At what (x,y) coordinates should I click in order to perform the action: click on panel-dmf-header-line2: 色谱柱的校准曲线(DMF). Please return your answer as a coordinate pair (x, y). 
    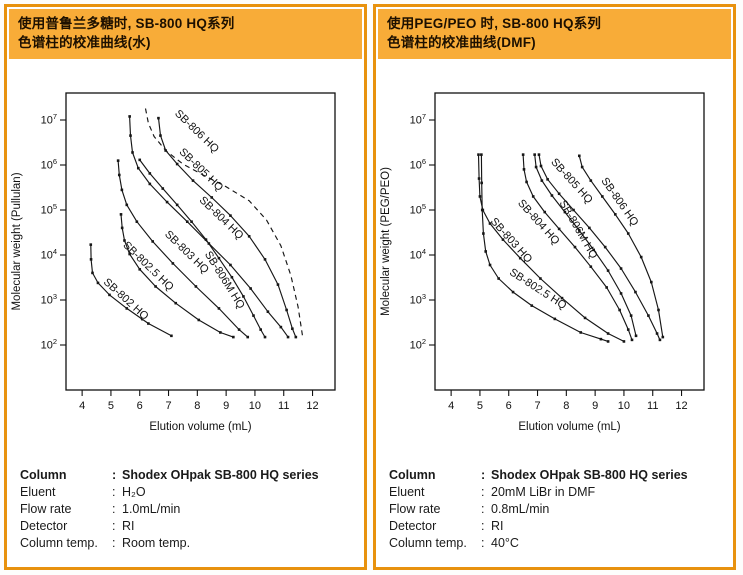
    Looking at the image, I should click on (461, 42).